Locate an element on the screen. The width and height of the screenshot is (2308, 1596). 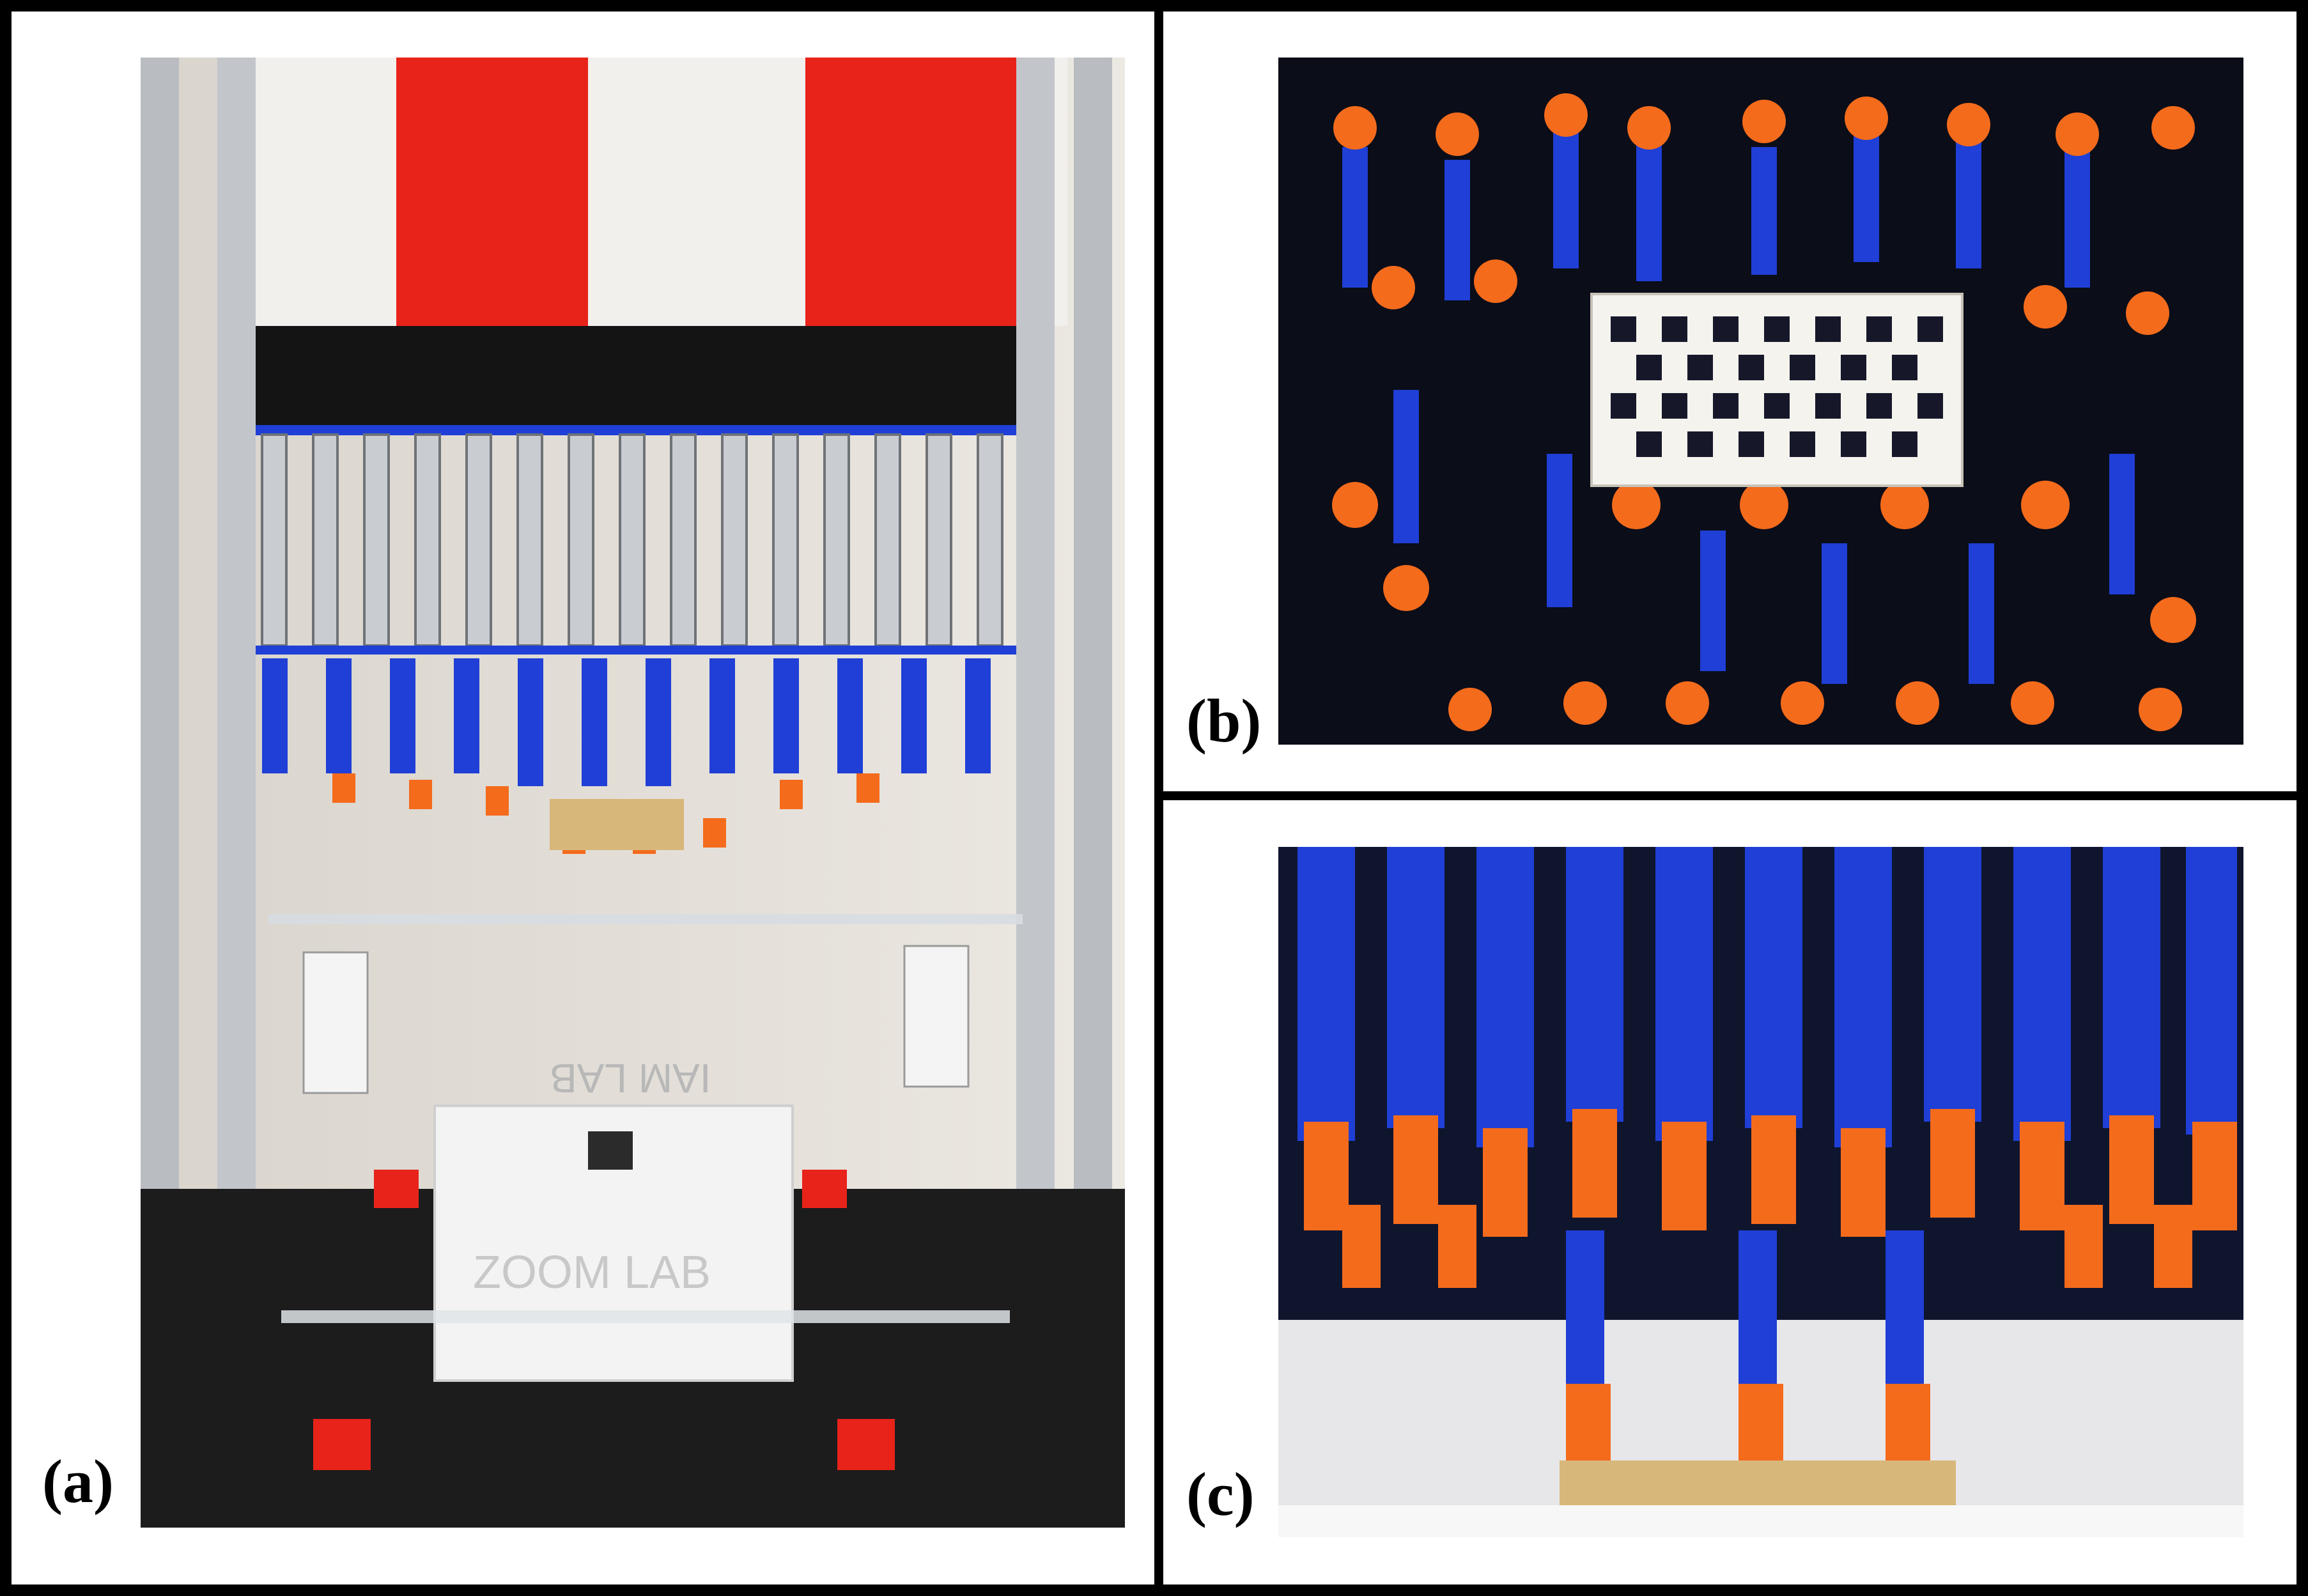
horizontal-divider is located at coordinates (1731, 795).